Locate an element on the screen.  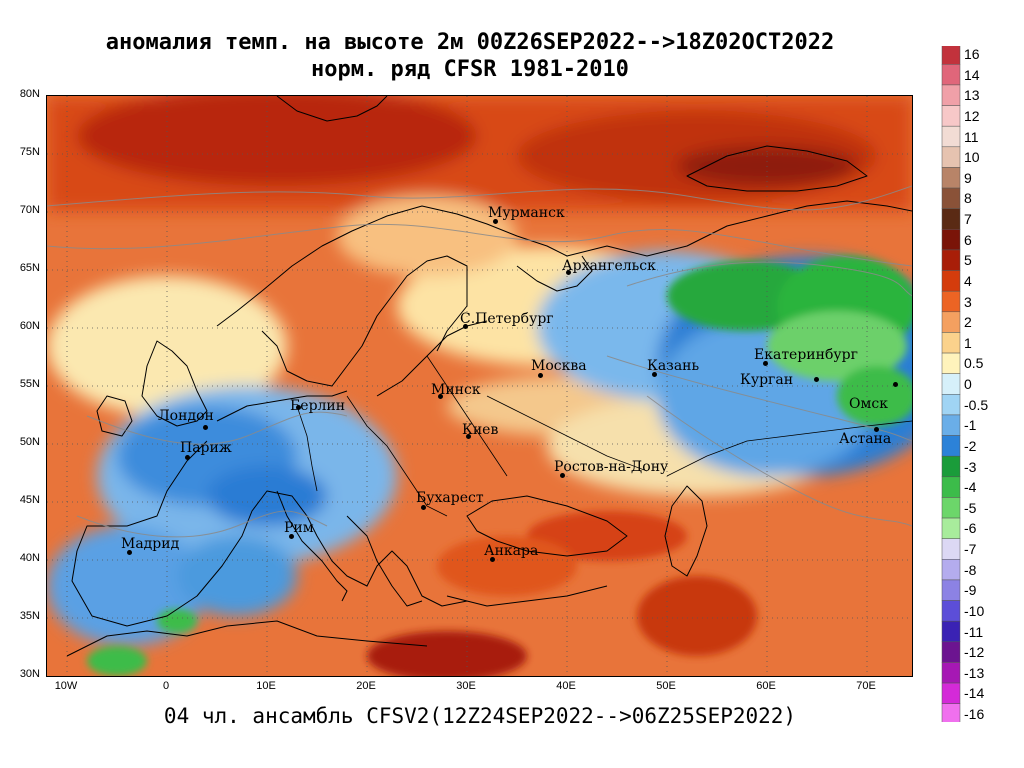
legend-label: 0 is located at coordinates (968, 384).